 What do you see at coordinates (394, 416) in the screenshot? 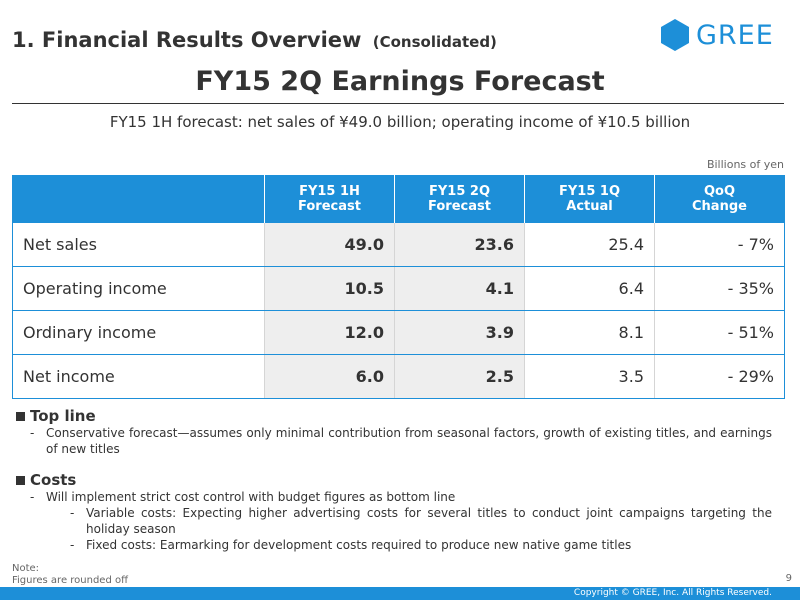
I see `topline-heading: Top line` at bounding box center [394, 416].